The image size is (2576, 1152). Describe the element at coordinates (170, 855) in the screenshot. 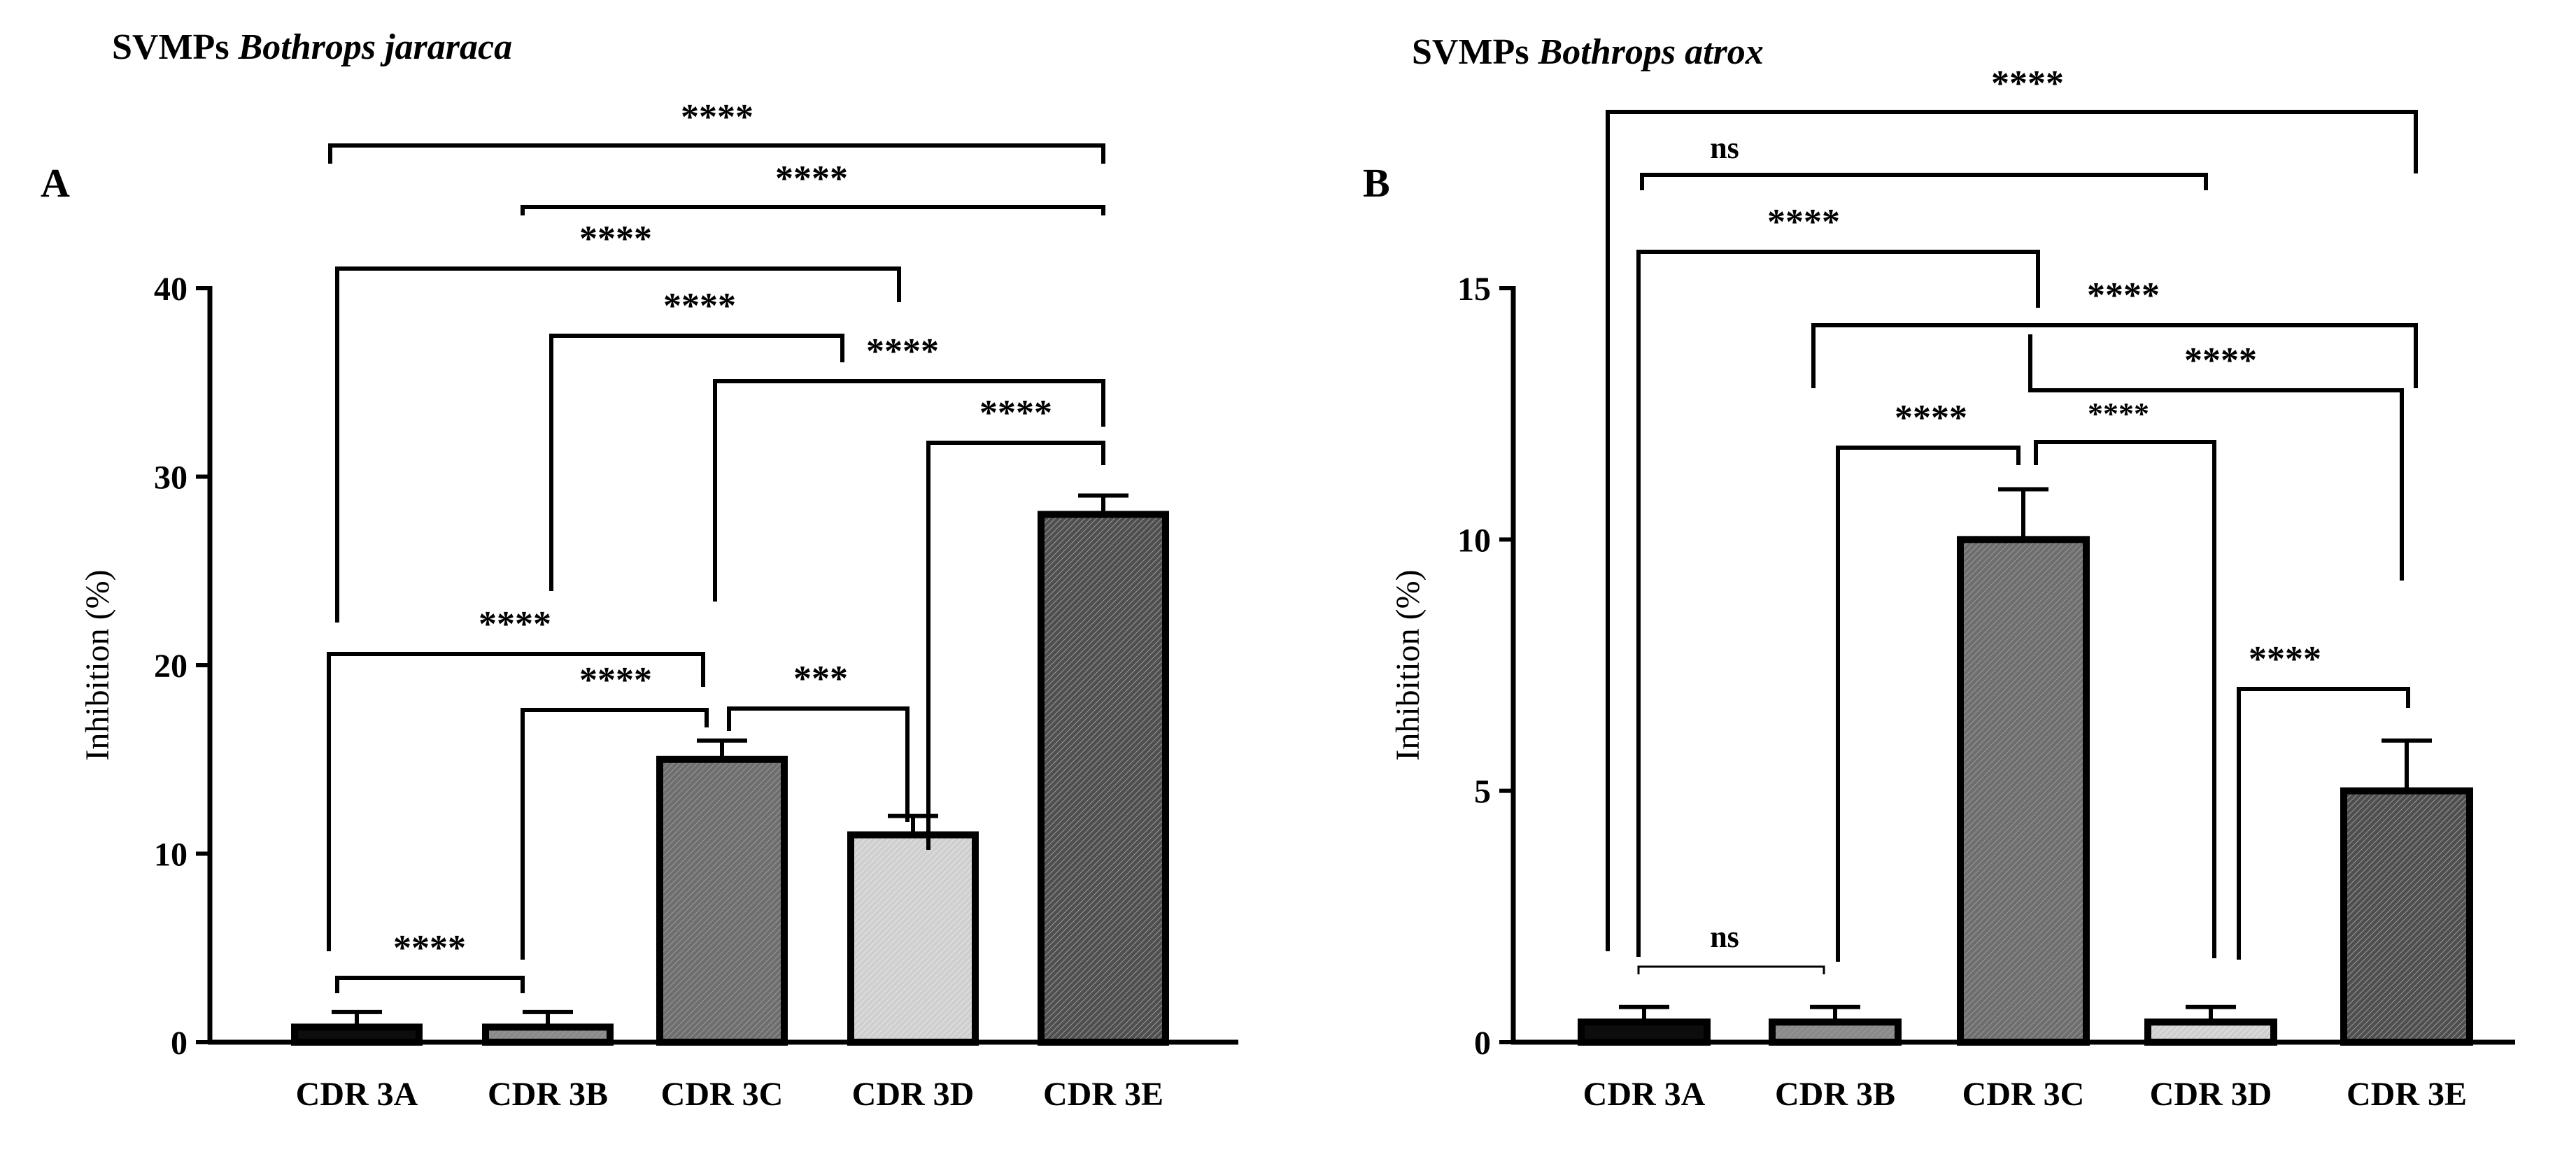

I see `chart-a-y-tick-label: 10` at that location.